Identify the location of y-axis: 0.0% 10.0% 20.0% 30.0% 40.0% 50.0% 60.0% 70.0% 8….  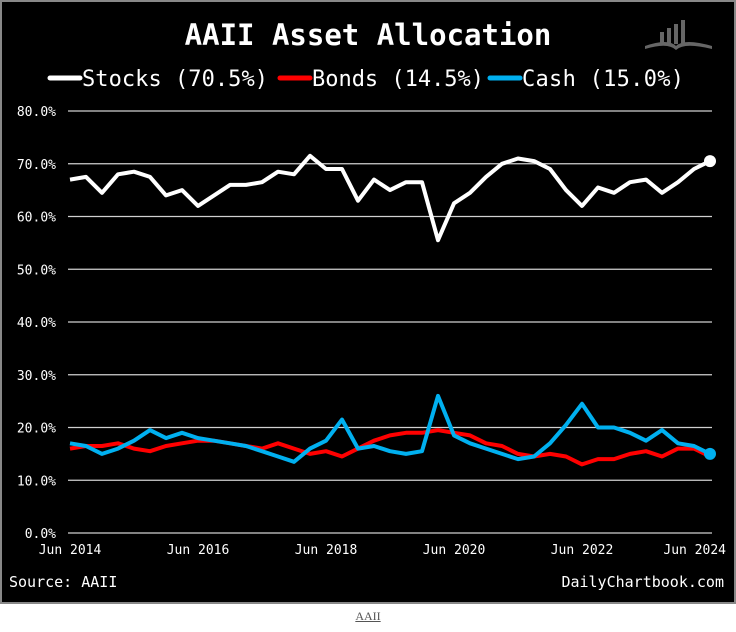
(36, 323).